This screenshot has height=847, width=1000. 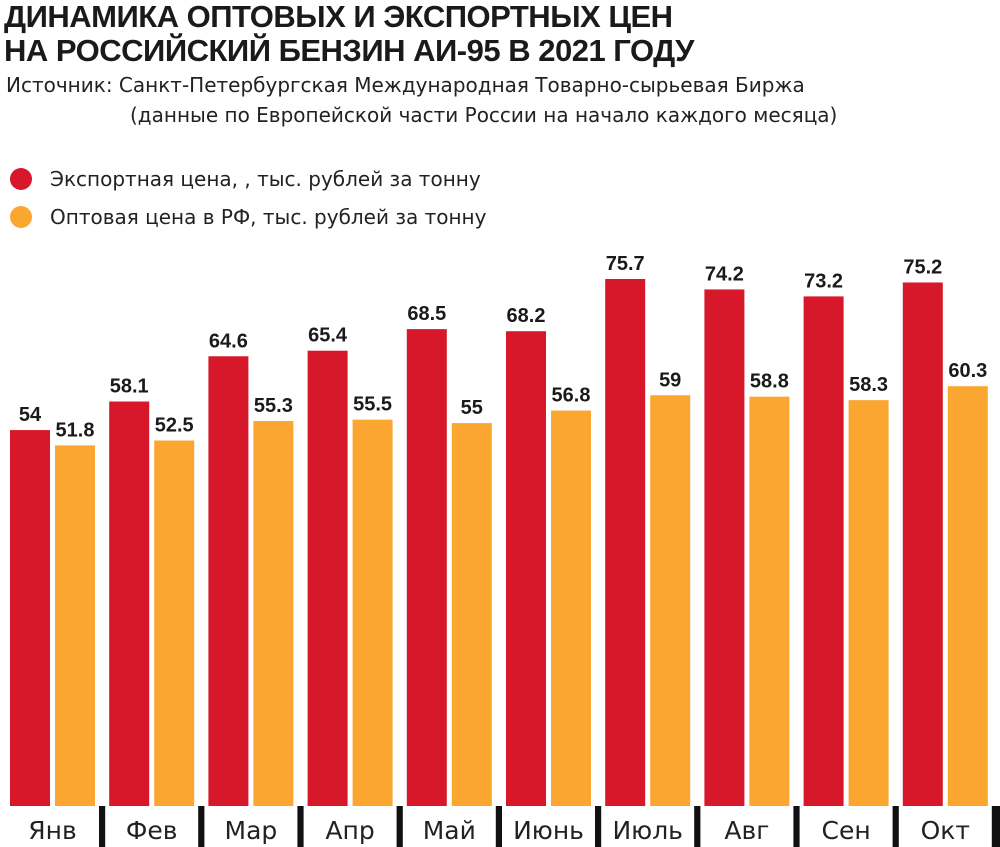 What do you see at coordinates (769, 382) in the screenshot?
I see `data-label-wholesale-7: 58.8` at bounding box center [769, 382].